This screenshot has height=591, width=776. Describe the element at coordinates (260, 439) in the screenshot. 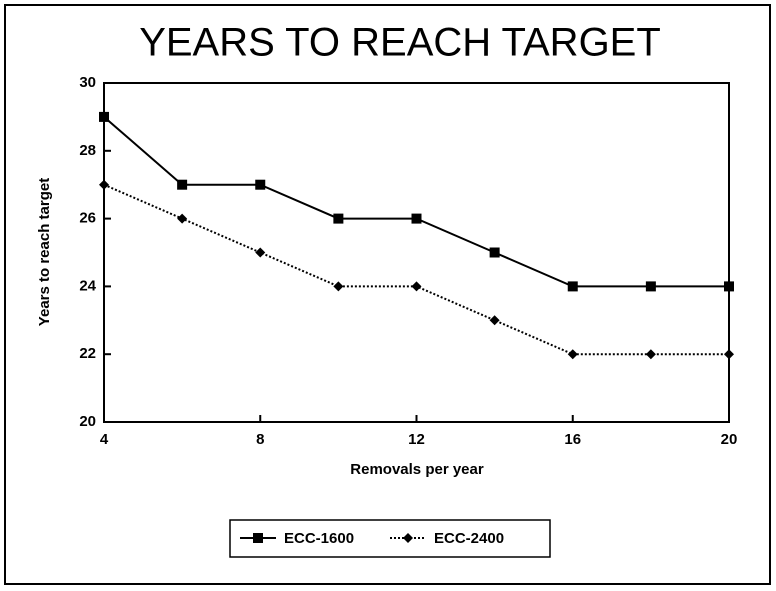

I see `x-tick-label: 8` at that location.